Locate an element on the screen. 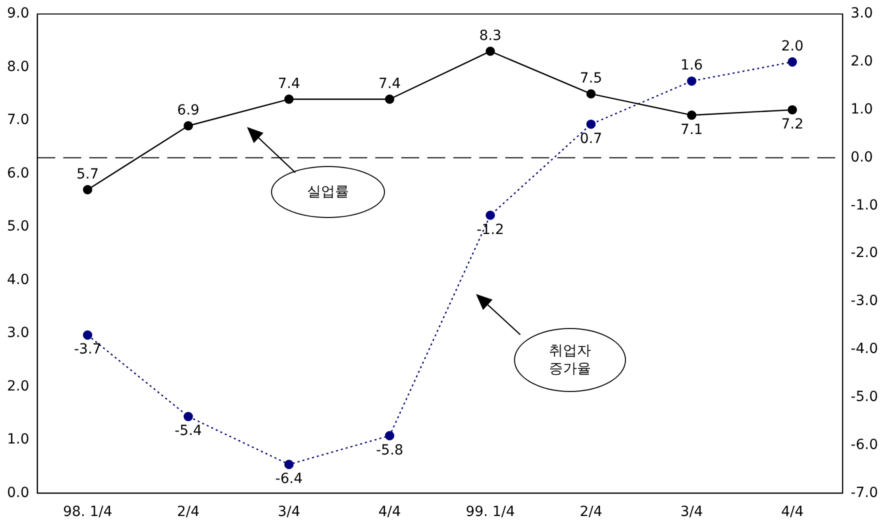 This screenshot has height=524, width=885. y2-tick-label: 1.0 is located at coordinates (861, 109).